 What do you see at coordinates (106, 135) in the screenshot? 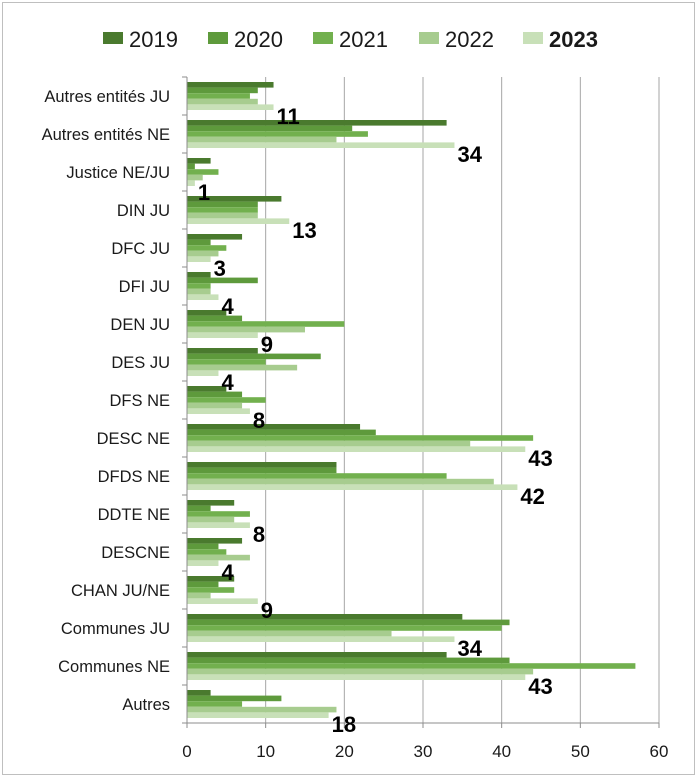
I see `category-label: Autres entités NE` at bounding box center [106, 135].